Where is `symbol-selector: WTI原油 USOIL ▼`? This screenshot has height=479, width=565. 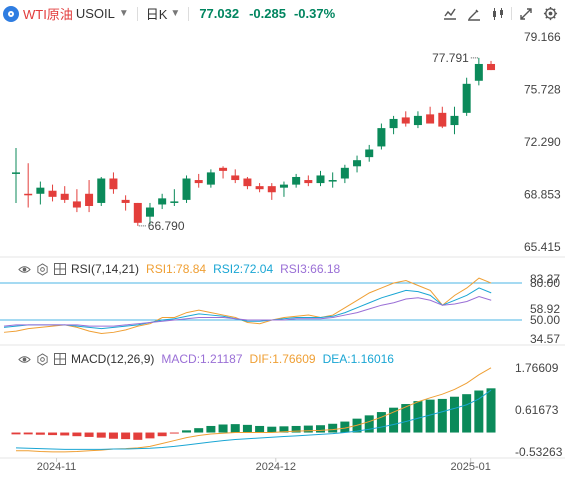
symbol-selector: WTI原油 USOIL ▼ is located at coordinates (66, 13).